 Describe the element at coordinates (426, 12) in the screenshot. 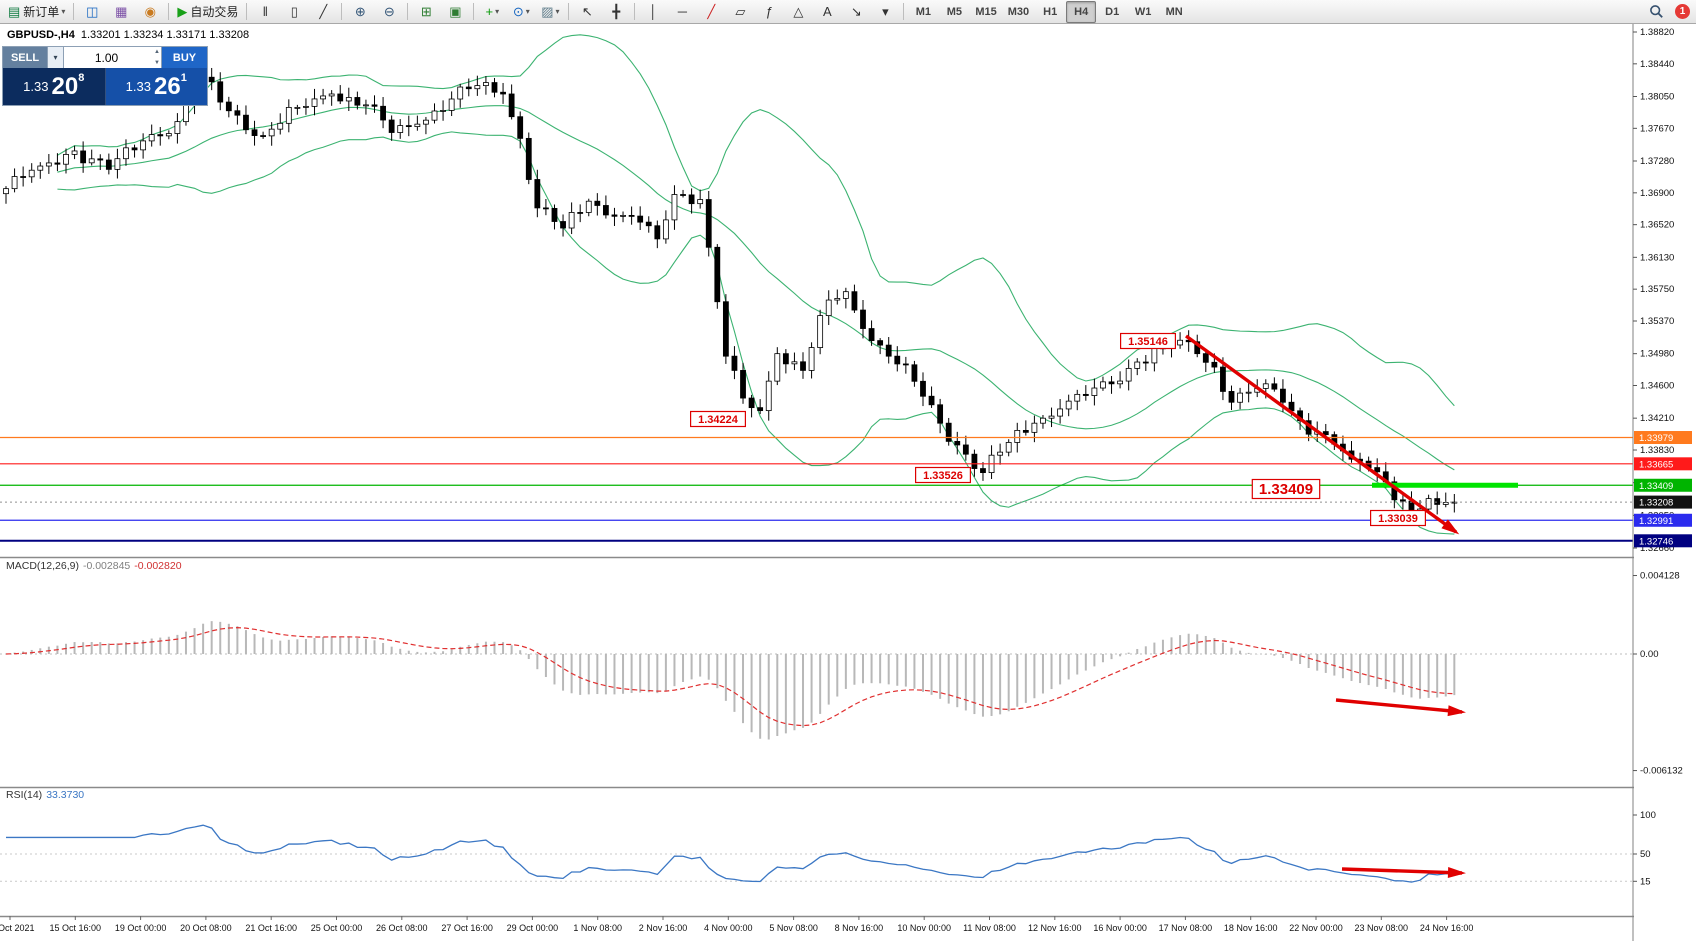

I see `tile-windows-button: ⊞` at that location.